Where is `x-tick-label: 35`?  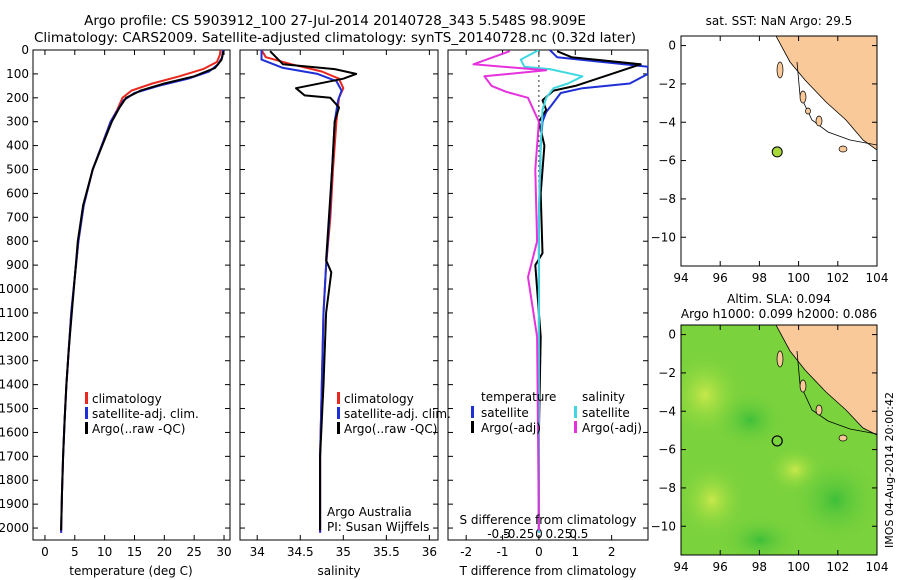
x-tick-label: 35 is located at coordinates (343, 552).